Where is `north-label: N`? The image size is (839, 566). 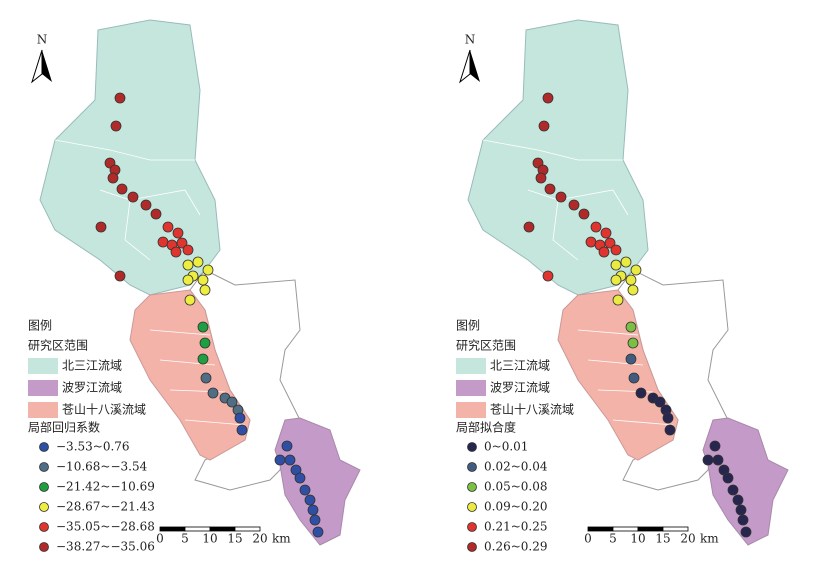 north-label: N is located at coordinates (42, 40).